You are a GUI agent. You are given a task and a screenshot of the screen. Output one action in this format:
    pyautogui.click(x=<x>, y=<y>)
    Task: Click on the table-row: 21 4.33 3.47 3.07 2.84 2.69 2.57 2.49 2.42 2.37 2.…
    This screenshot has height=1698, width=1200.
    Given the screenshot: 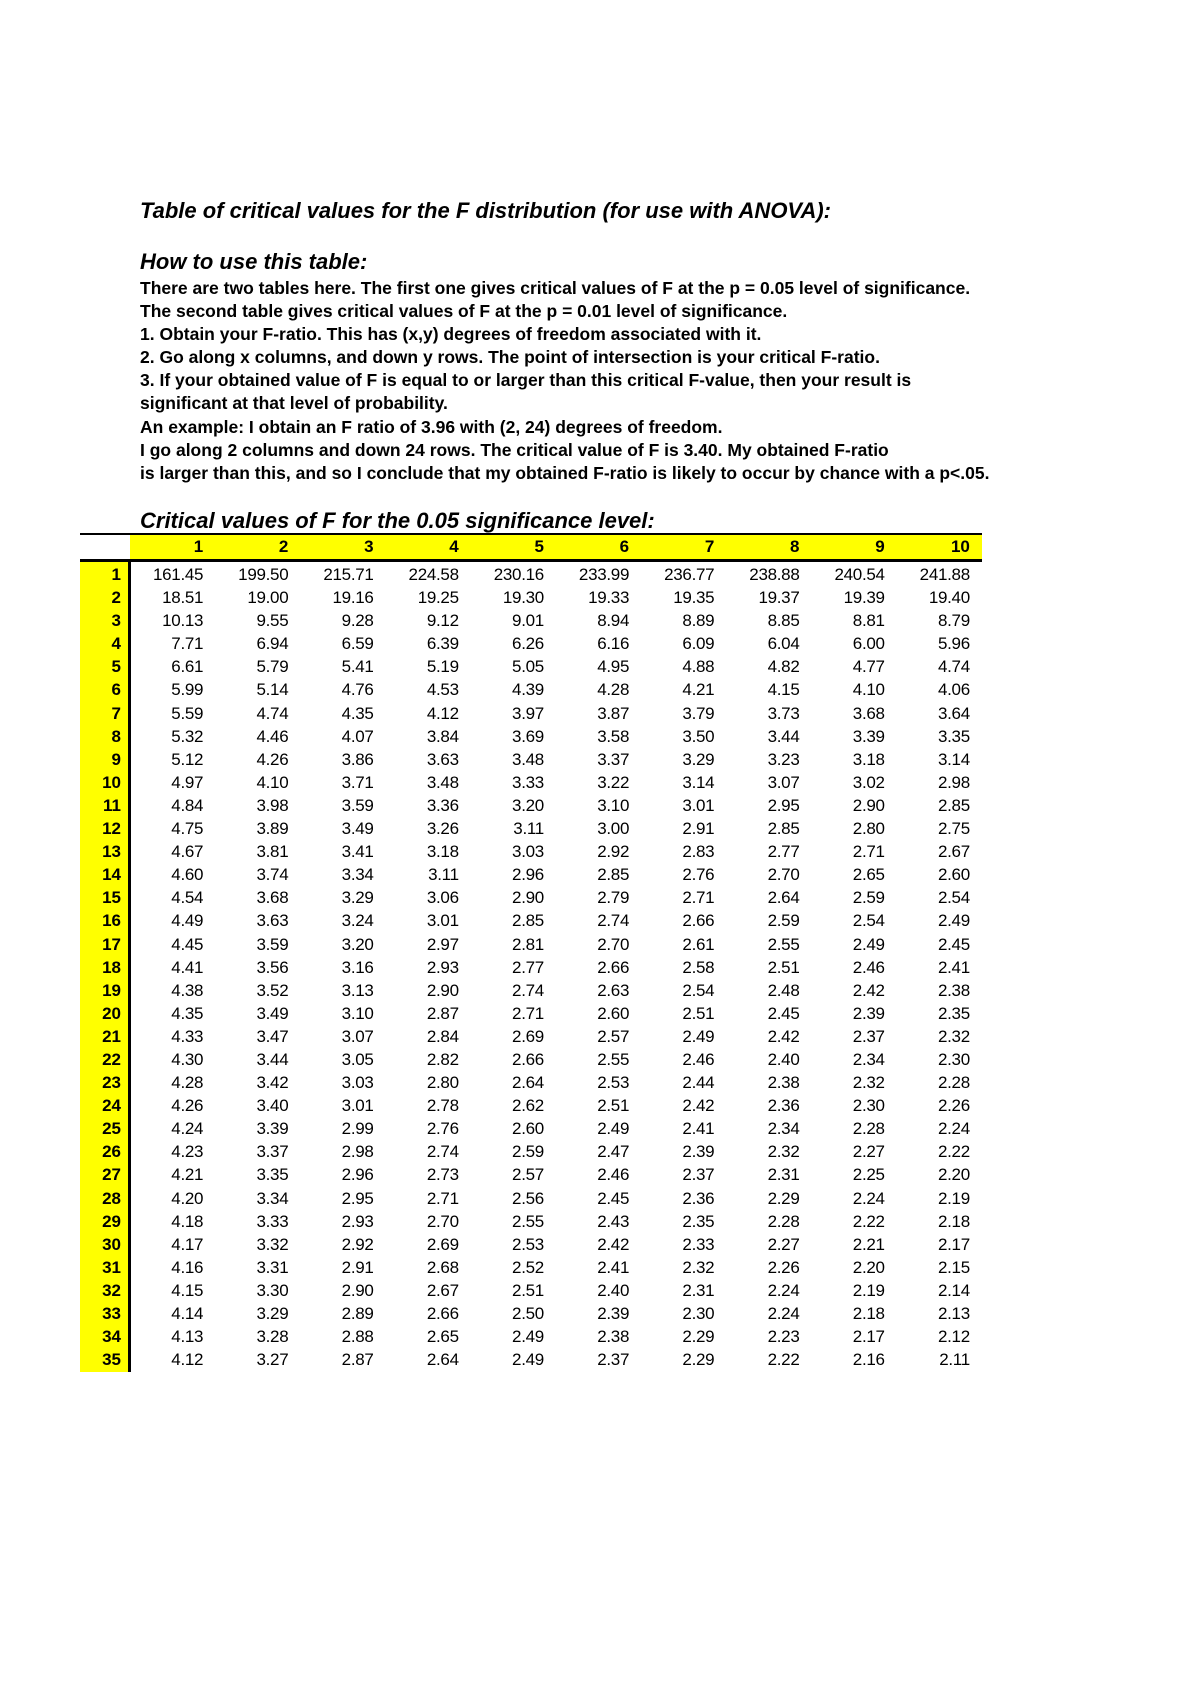 What is the action you would take?
    pyautogui.click(x=531, y=1036)
    